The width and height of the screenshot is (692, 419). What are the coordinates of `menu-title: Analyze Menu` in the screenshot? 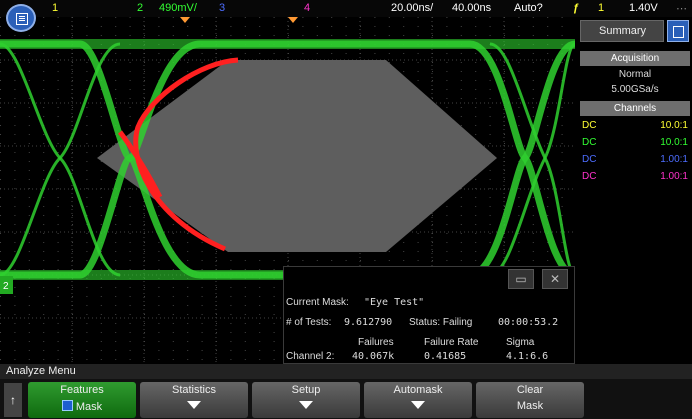 It's located at (346, 371).